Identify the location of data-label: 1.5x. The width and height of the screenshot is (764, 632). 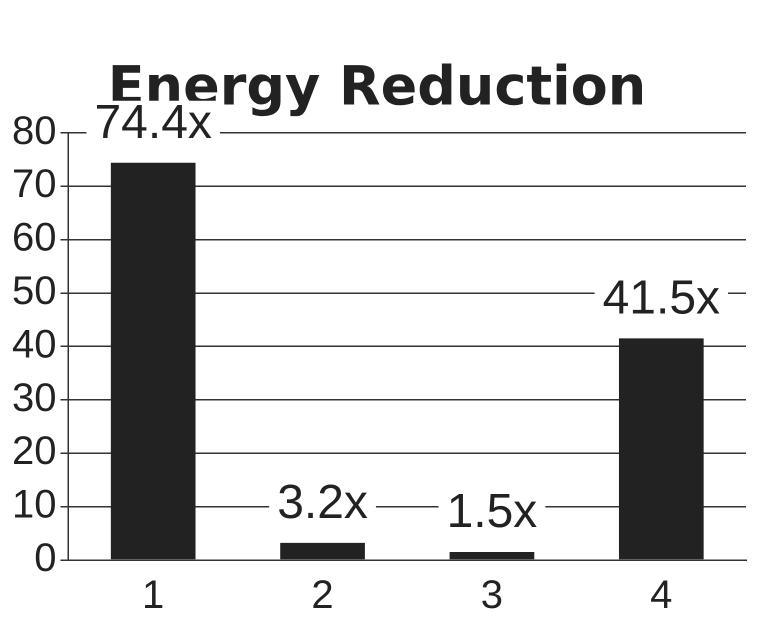
(492, 511).